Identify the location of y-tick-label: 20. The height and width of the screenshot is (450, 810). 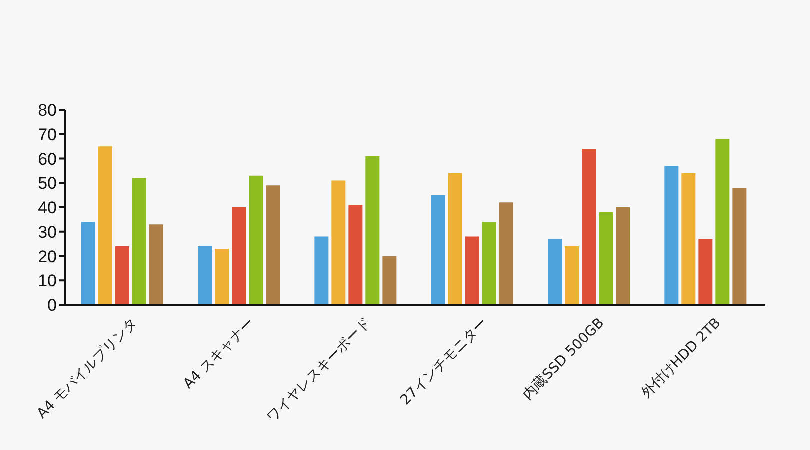
(47, 256).